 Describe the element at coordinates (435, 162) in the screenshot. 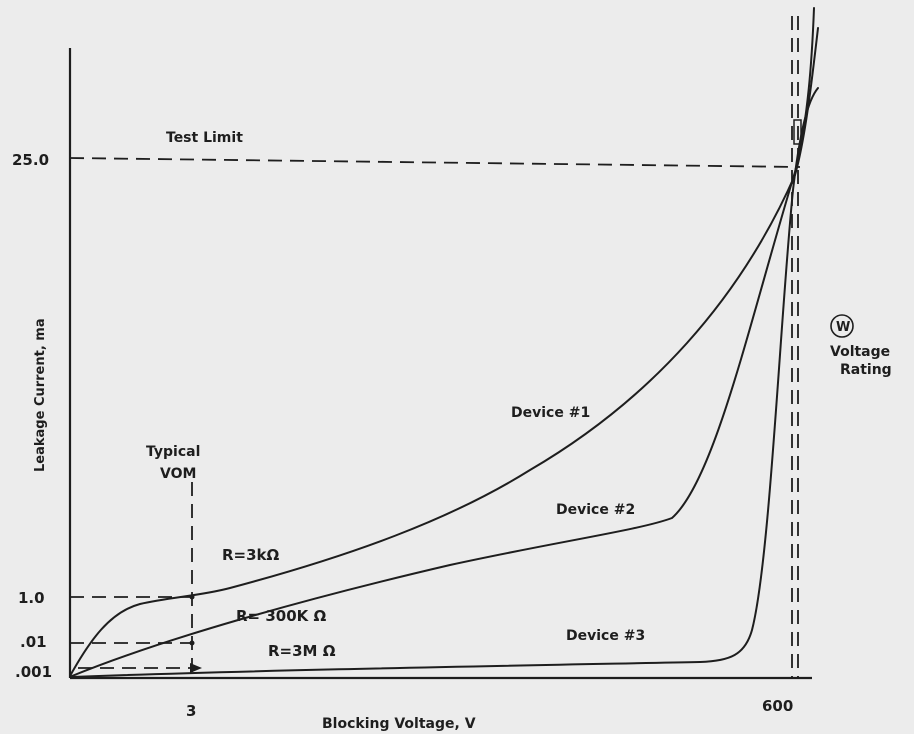

I see `test-limit-line` at that location.